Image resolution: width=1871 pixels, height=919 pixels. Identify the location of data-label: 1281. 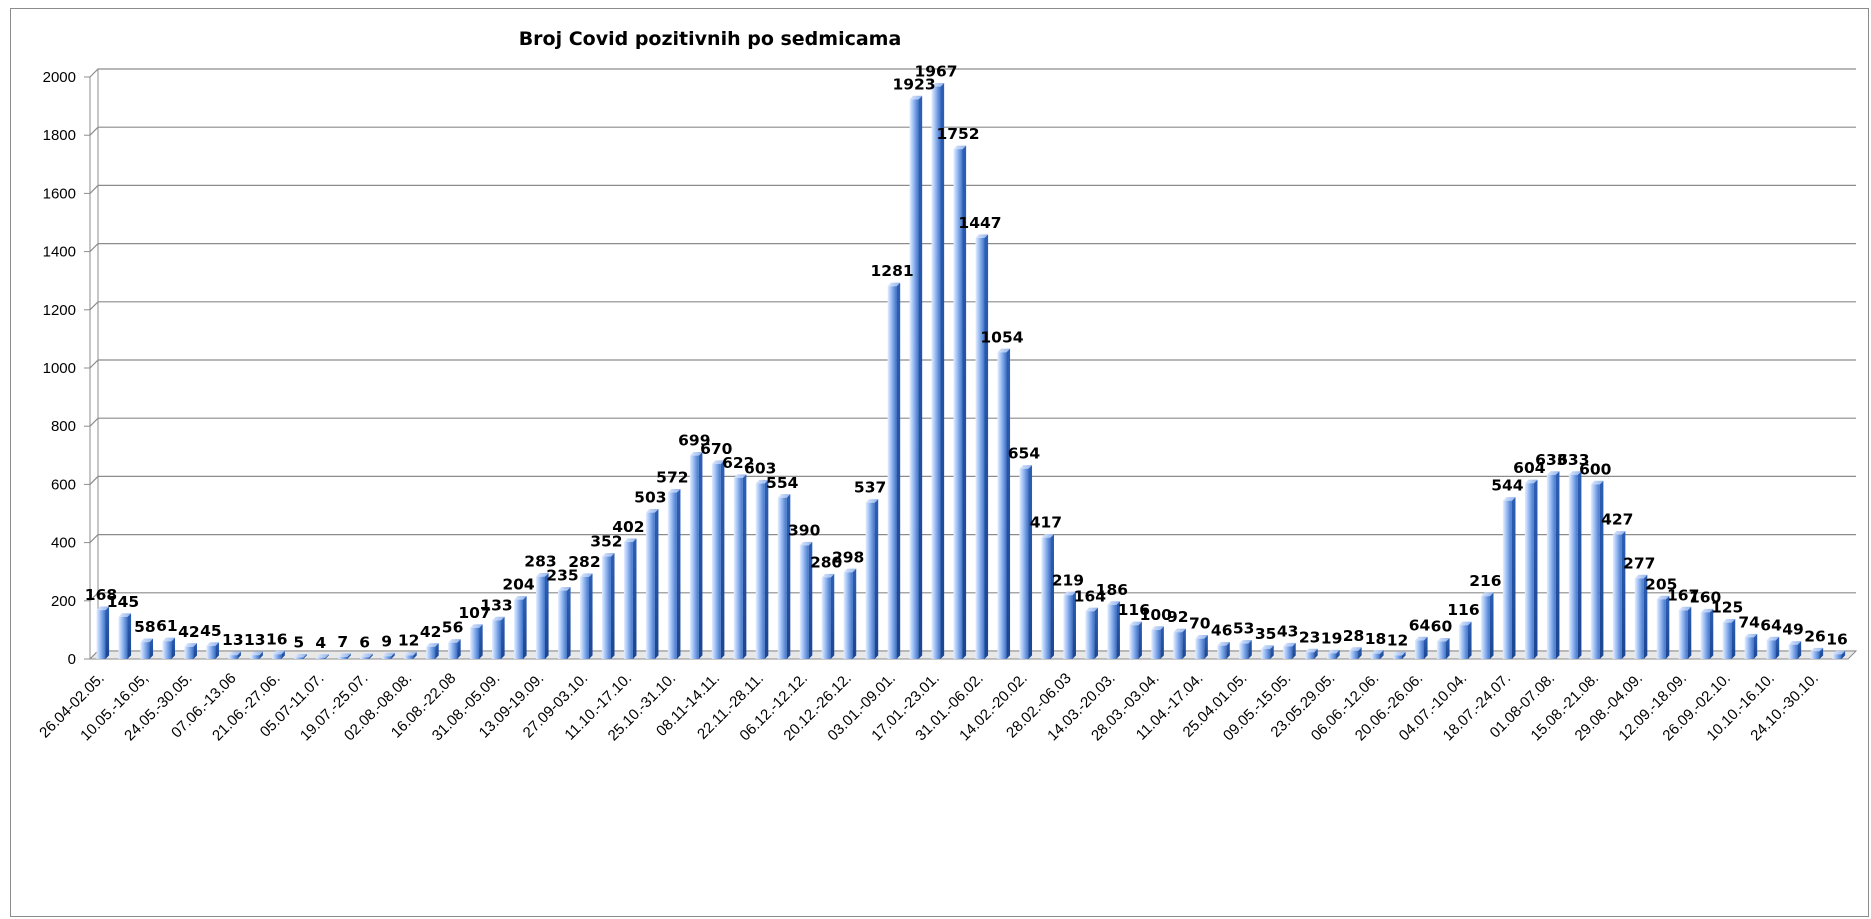
(892, 271).